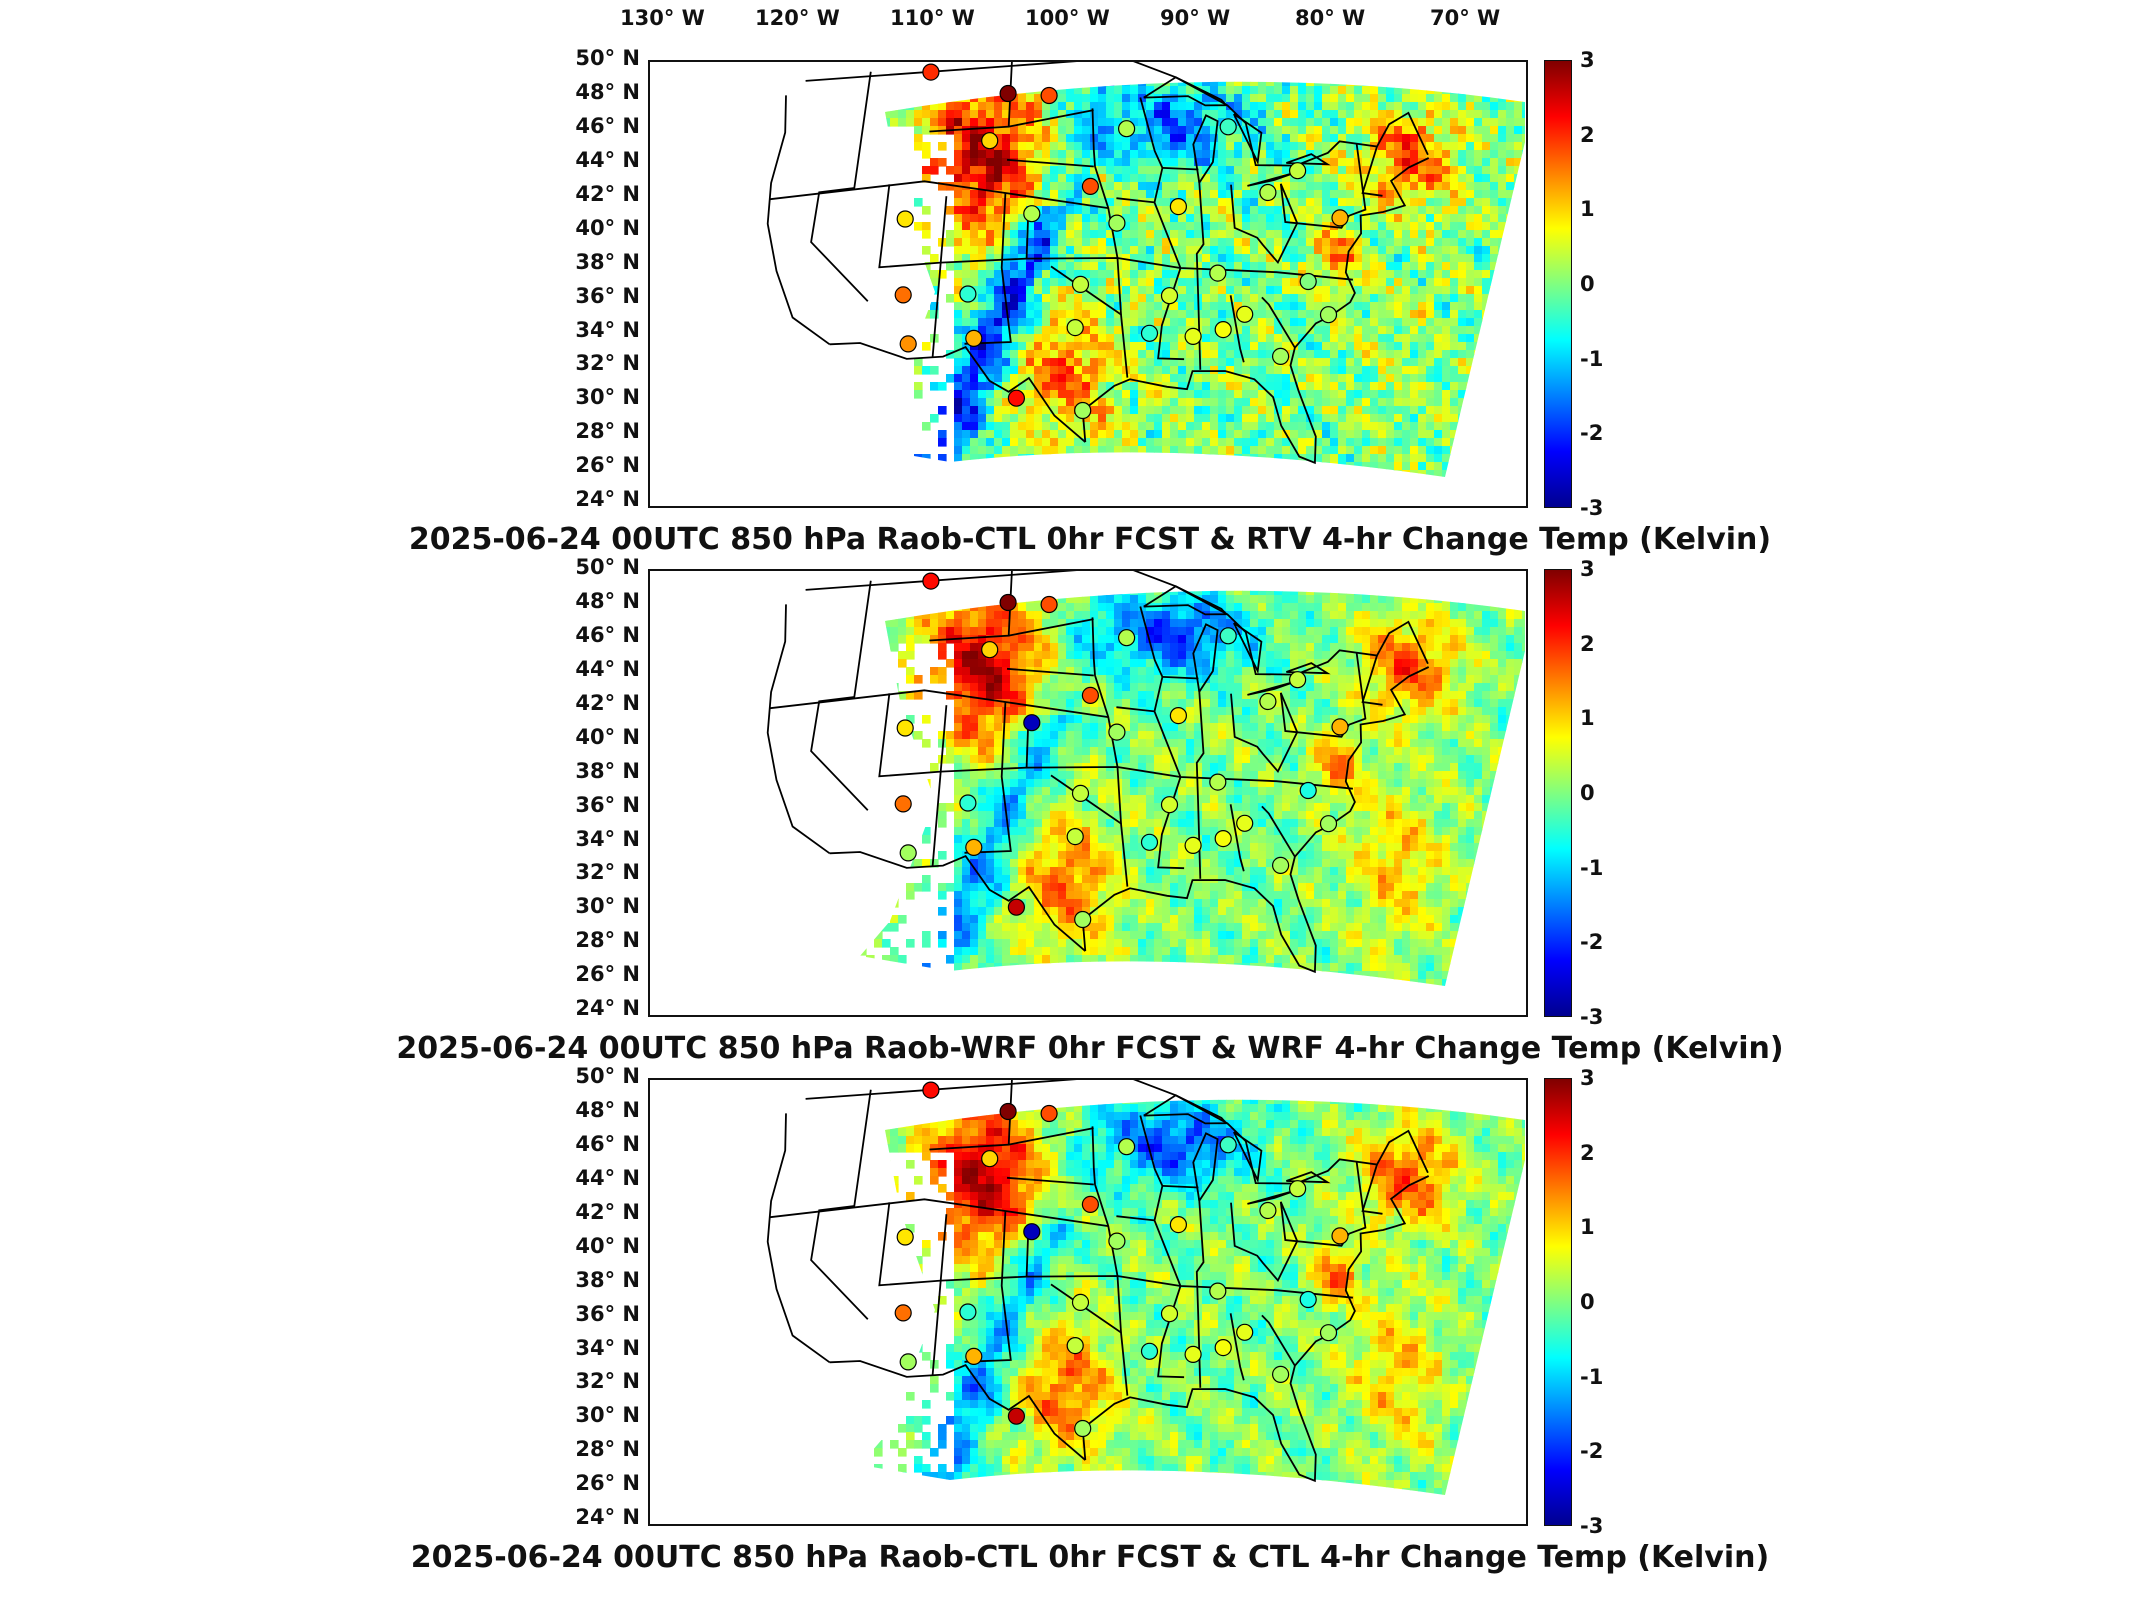 This screenshot has width=2133, height=1600. I want to click on latitude-label: 48° N, so click(607, 1109).